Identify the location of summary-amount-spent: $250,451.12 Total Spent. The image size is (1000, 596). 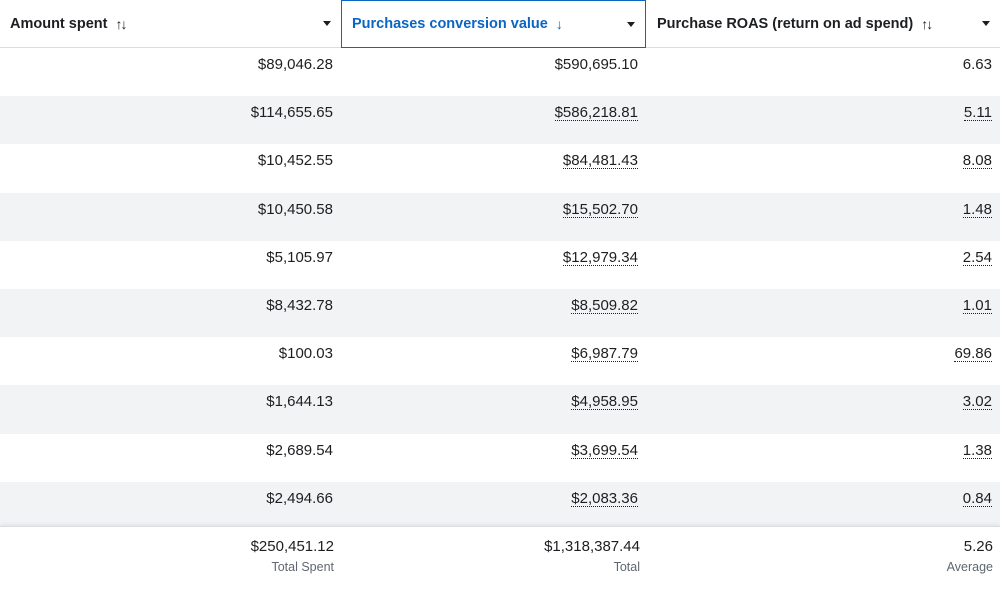
(167, 561).